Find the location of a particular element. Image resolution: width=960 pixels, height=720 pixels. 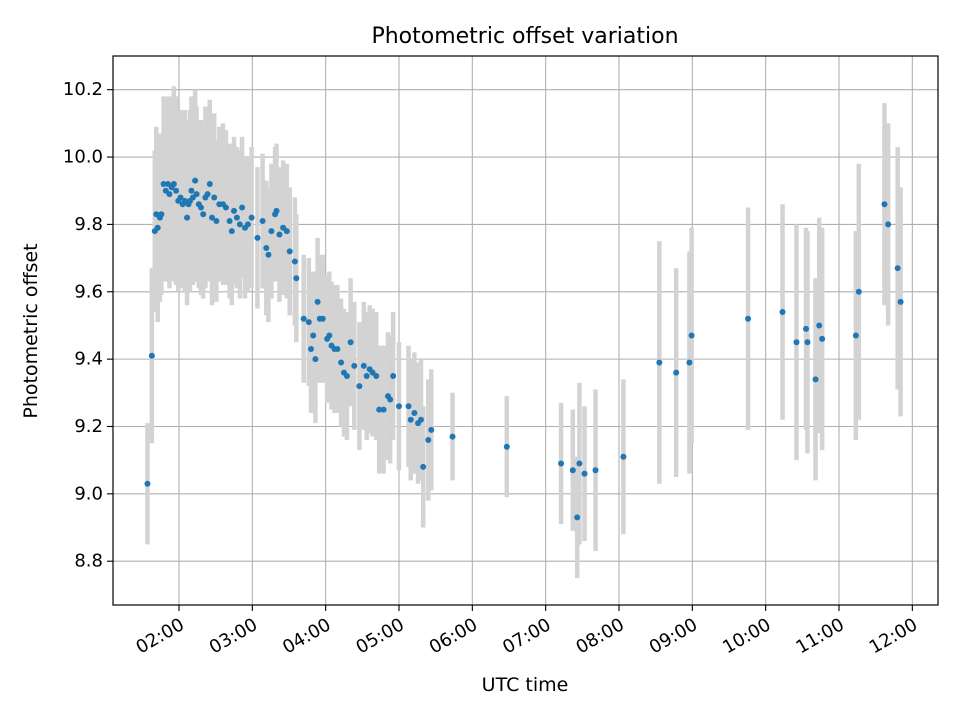

y-axis-label: Photometric offset is located at coordinates (31, 330).